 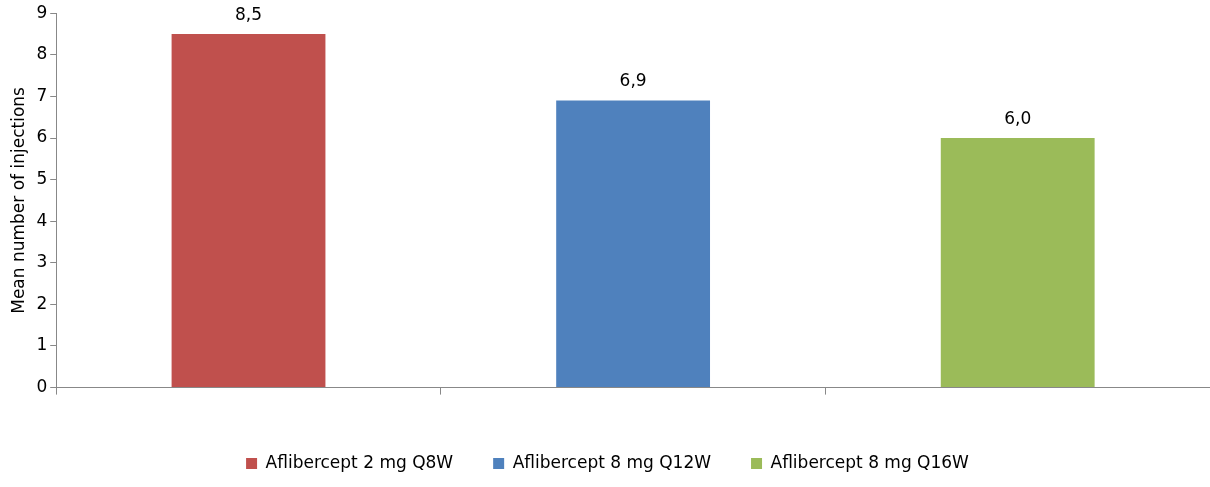 I want to click on y-tick-label: 4, so click(x=42, y=219).